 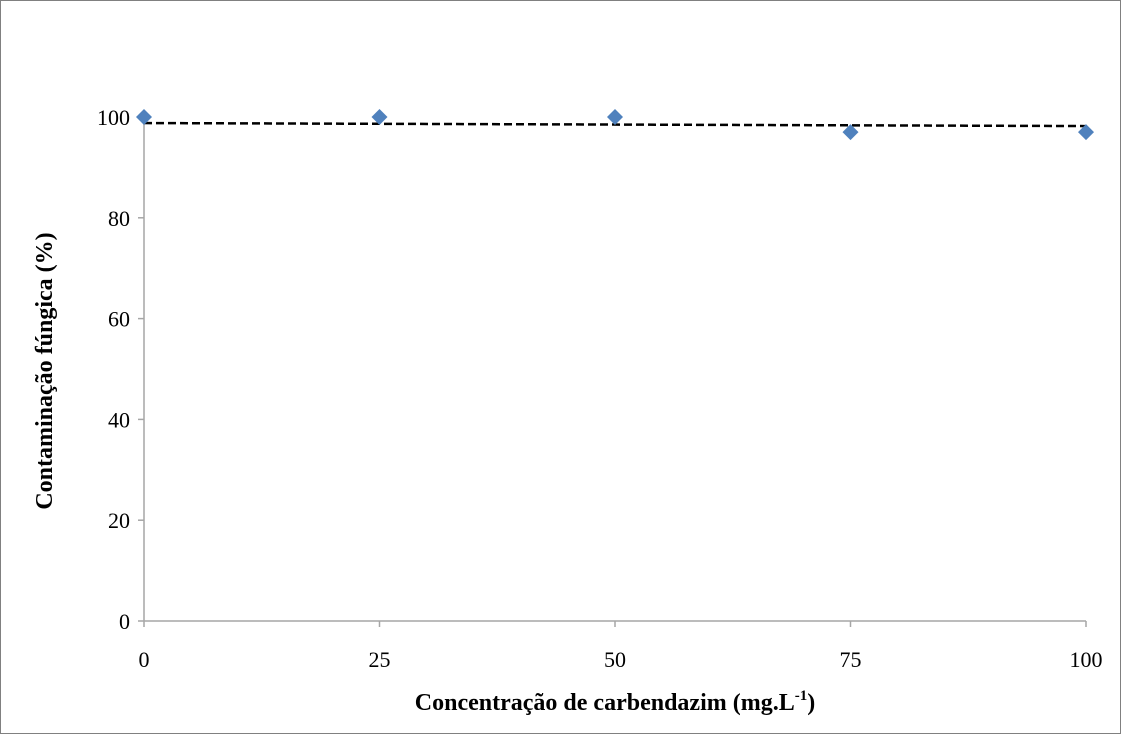 What do you see at coordinates (144, 659) in the screenshot?
I see `x-tick-label: 0` at bounding box center [144, 659].